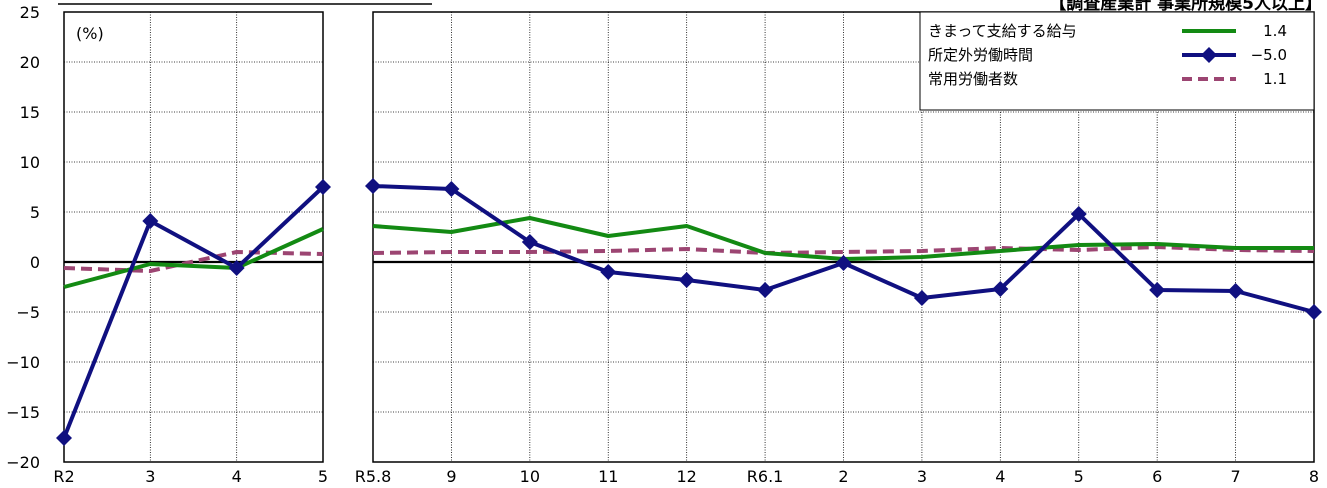 The width and height of the screenshot is (1327, 488). I want to click on x-tick-label: R2, so click(63, 476).